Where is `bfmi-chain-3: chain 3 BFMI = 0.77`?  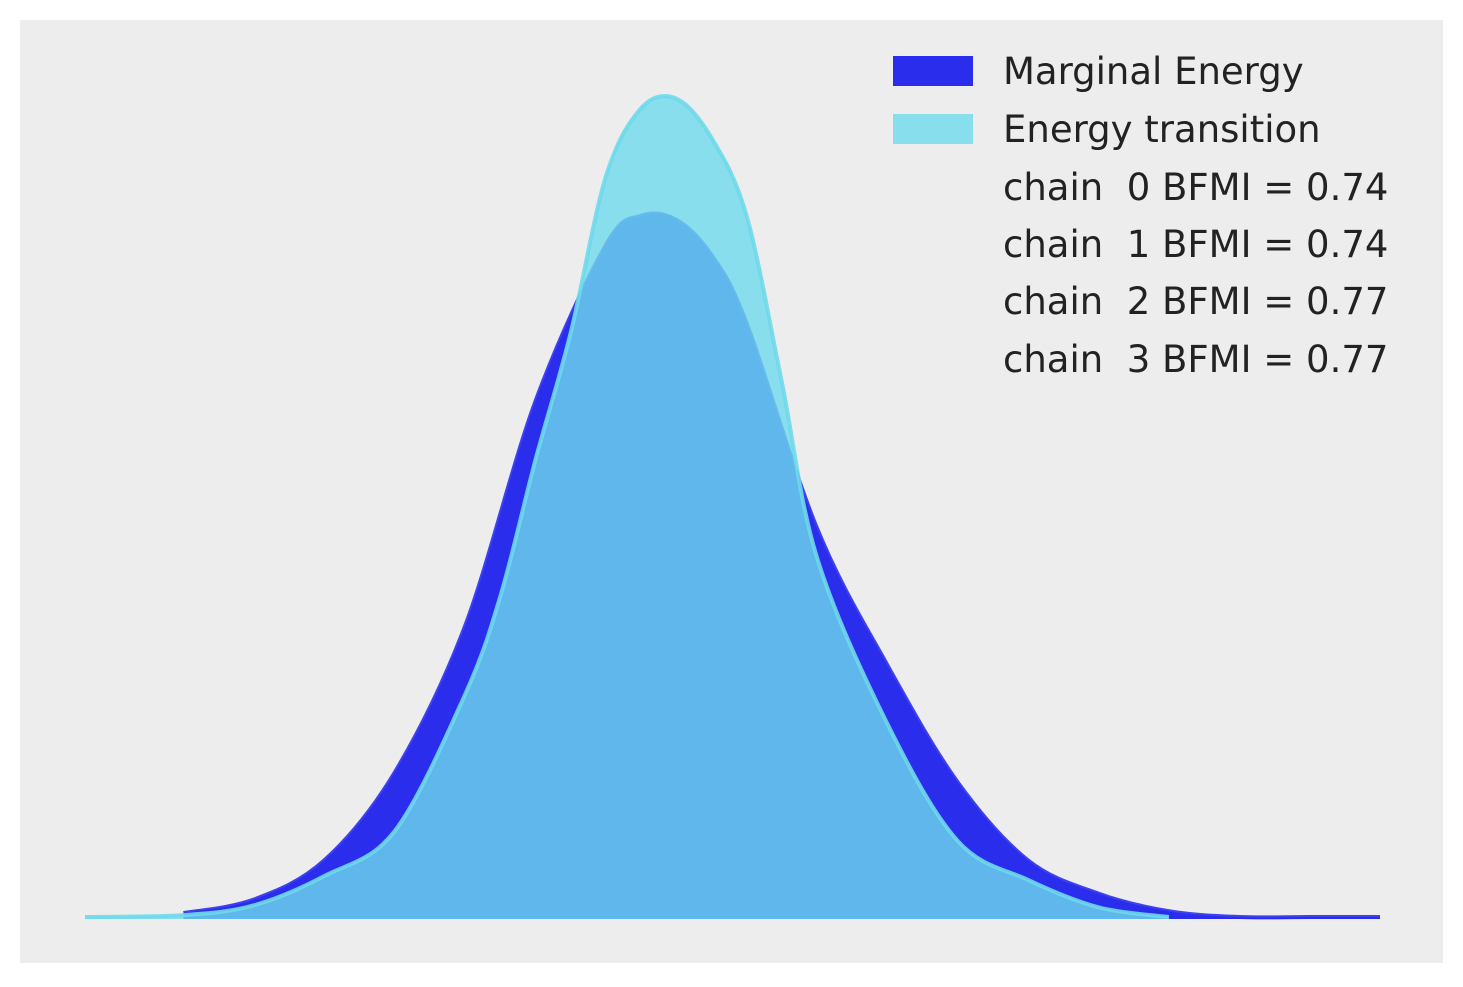 bfmi-chain-3: chain 3 BFMI = 0.77 is located at coordinates (1195, 359).